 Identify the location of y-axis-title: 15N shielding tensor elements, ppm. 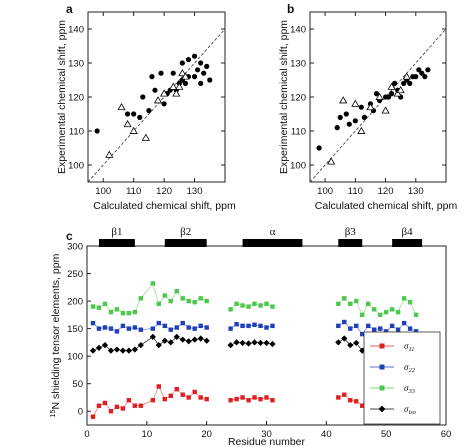
(56, 335).